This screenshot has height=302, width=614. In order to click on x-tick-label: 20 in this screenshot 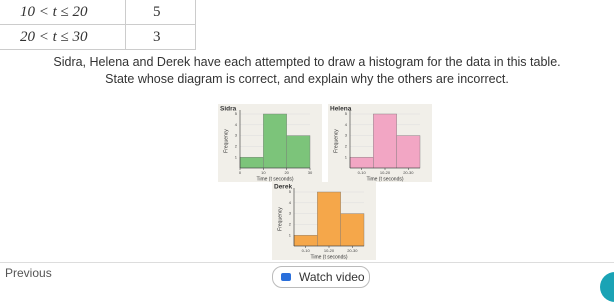, I will do `click(286, 172)`.